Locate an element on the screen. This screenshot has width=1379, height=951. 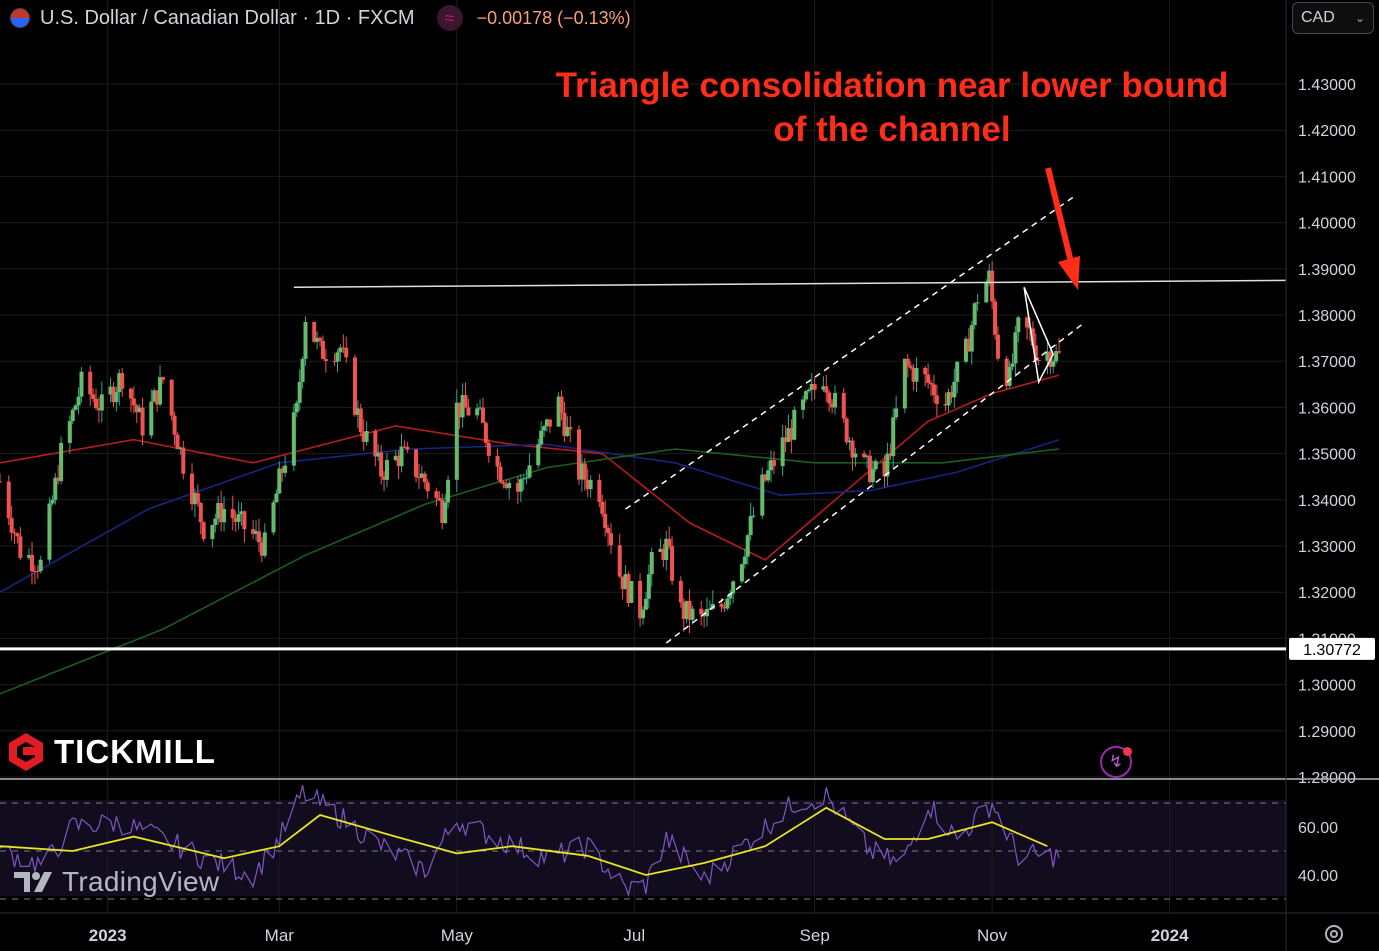
channel-upper-line is located at coordinates (851, 352).